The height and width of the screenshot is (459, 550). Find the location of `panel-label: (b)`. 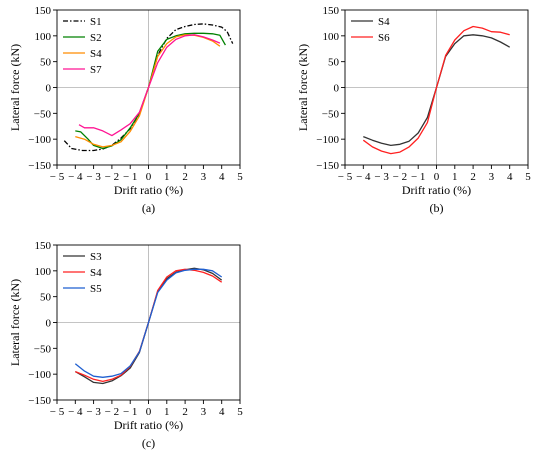

panel-label: (b) is located at coordinates (437, 208).